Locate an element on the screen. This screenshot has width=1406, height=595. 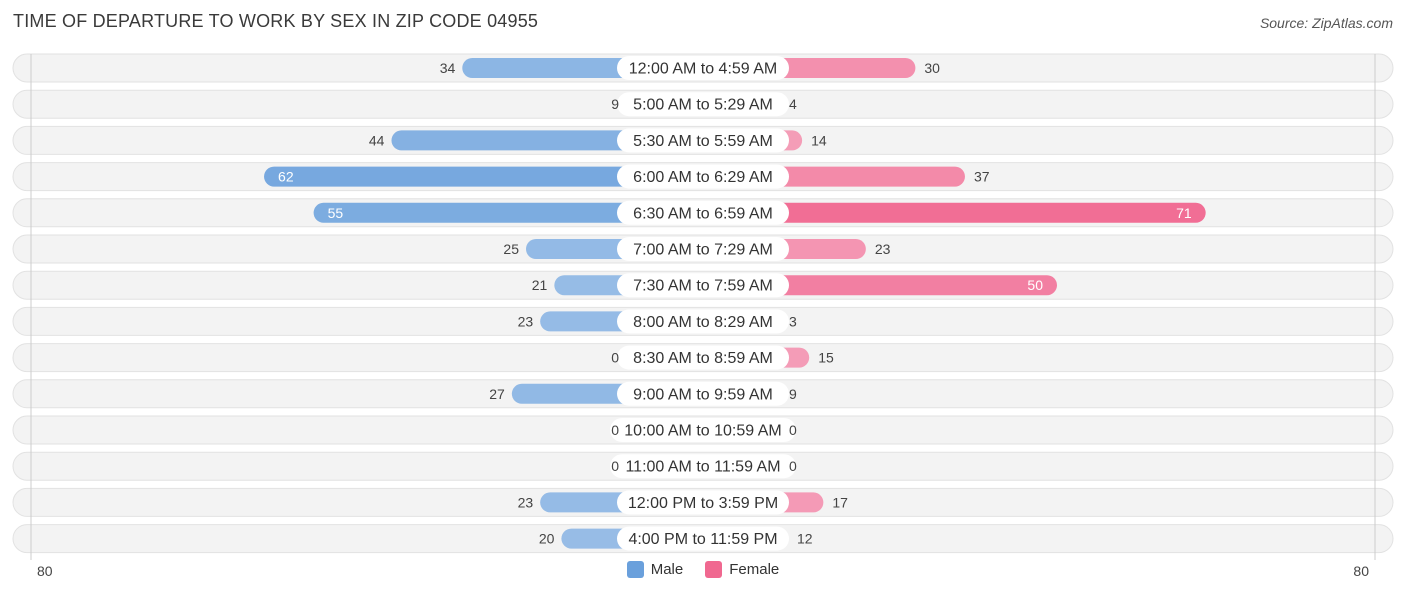
category-label: 7:00 AM to 7:29 AM is located at coordinates (703, 250).